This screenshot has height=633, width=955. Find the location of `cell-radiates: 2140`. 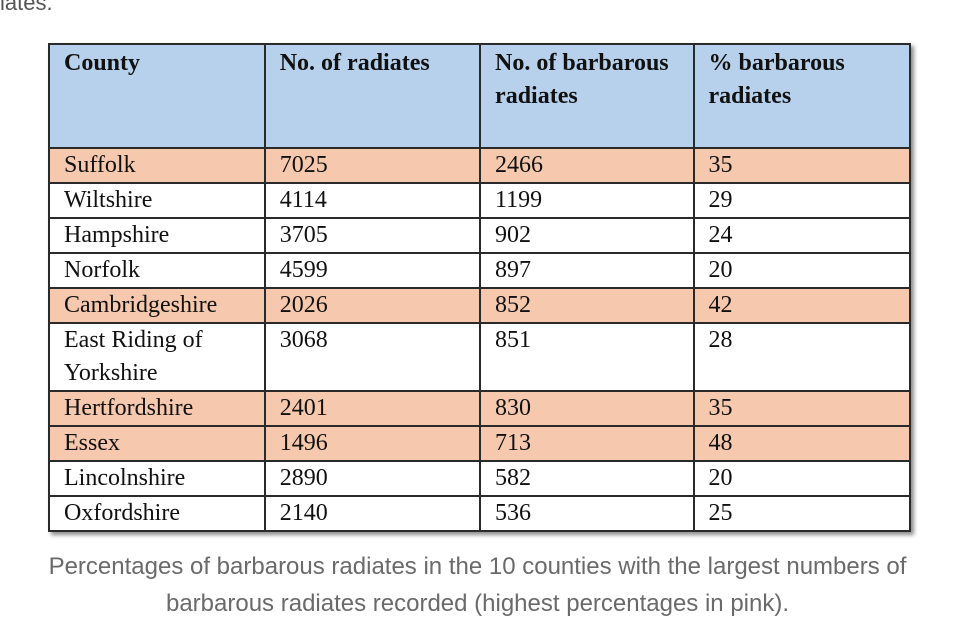

cell-radiates: 2140 is located at coordinates (372, 513).